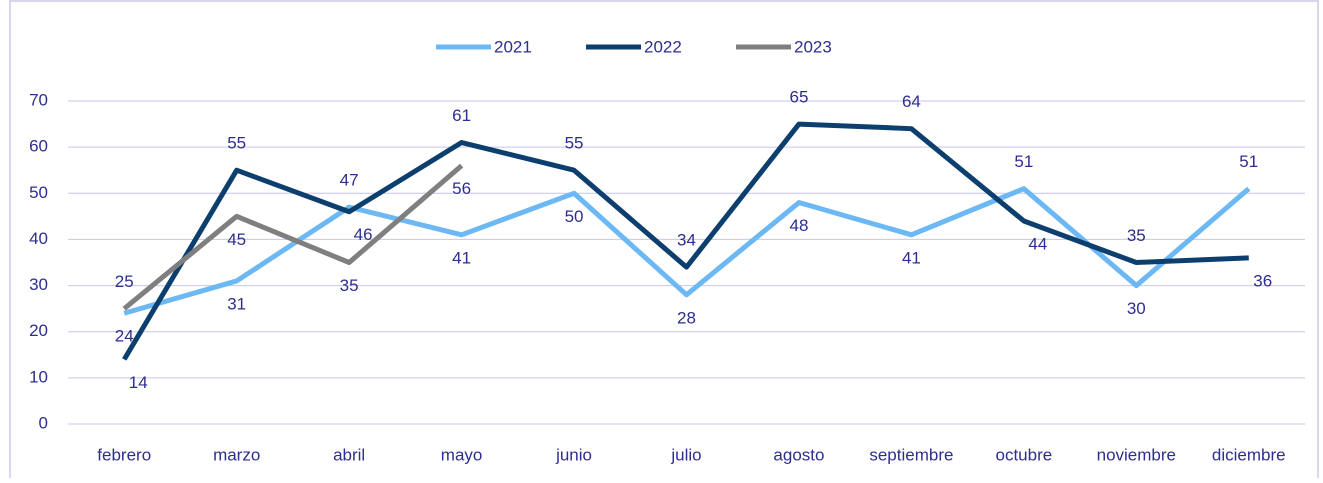 Image resolution: width=1323 pixels, height=483 pixels. Describe the element at coordinates (461, 115) in the screenshot. I see `data-label: 61` at that location.